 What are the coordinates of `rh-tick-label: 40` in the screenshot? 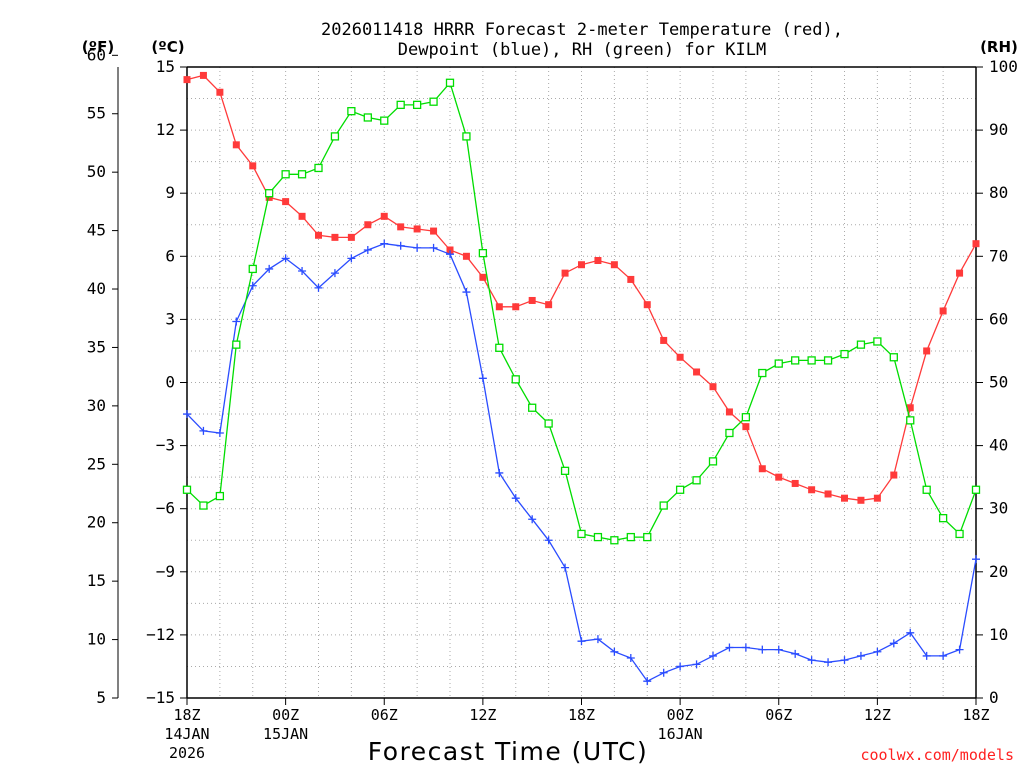 It's located at (998, 445).